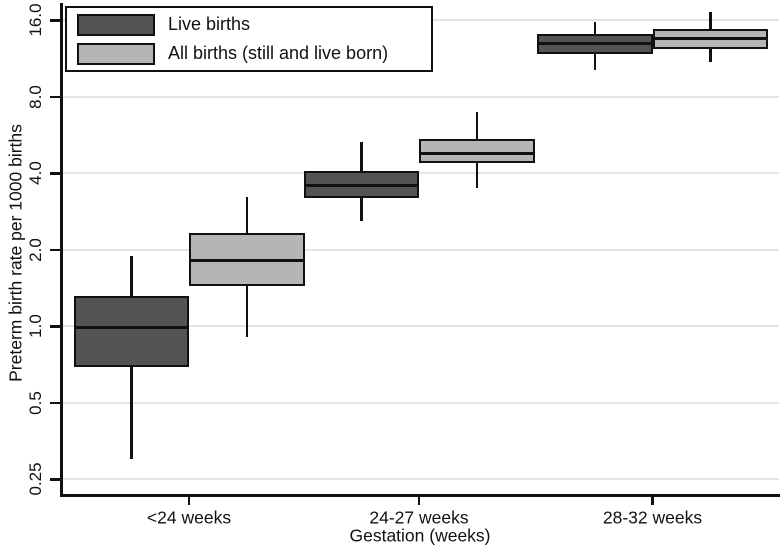 This screenshot has height=552, width=780. What do you see at coordinates (189, 517) in the screenshot?
I see `x-tick-label: <24 weeks` at bounding box center [189, 517].